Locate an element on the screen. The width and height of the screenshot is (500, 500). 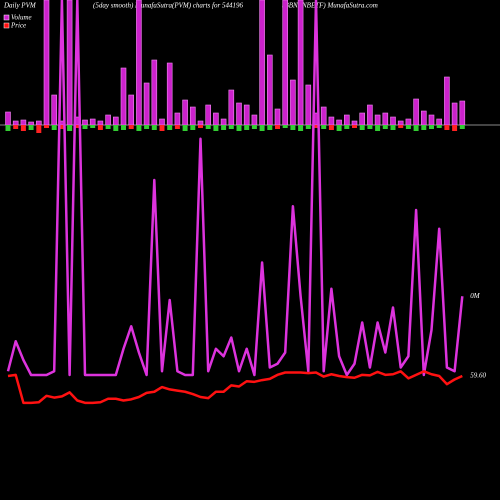
chart-title-right: (BBNPNBETF) MunafaSutra.com is located at coordinates (330, 6).